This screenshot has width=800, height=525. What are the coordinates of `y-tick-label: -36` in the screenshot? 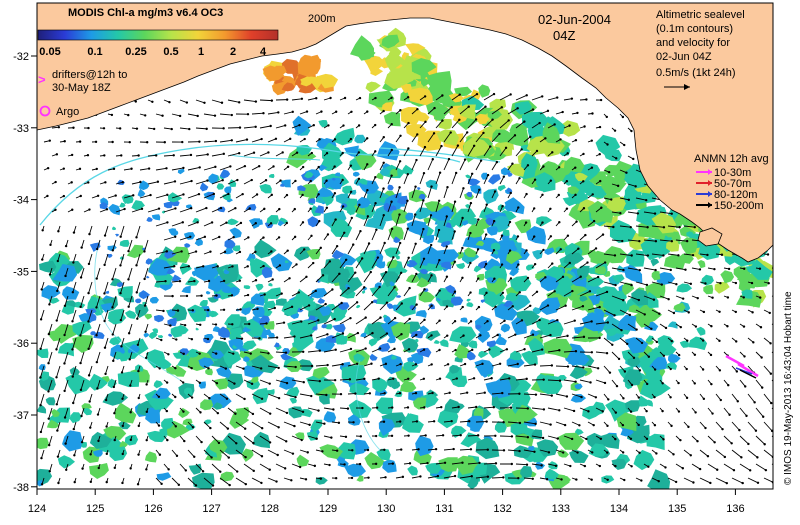 It's located at (21, 344).